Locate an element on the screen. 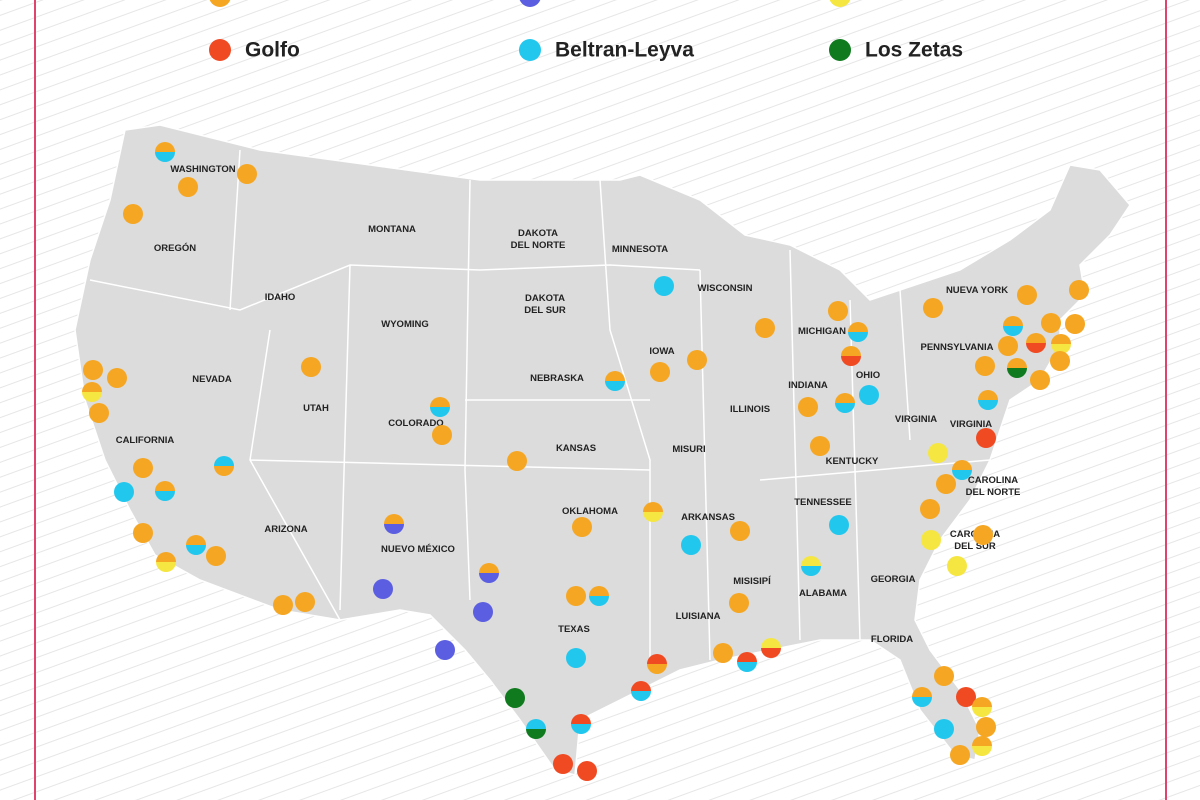 The height and width of the screenshot is (800, 1200). state-label: OHIO is located at coordinates (868, 375).